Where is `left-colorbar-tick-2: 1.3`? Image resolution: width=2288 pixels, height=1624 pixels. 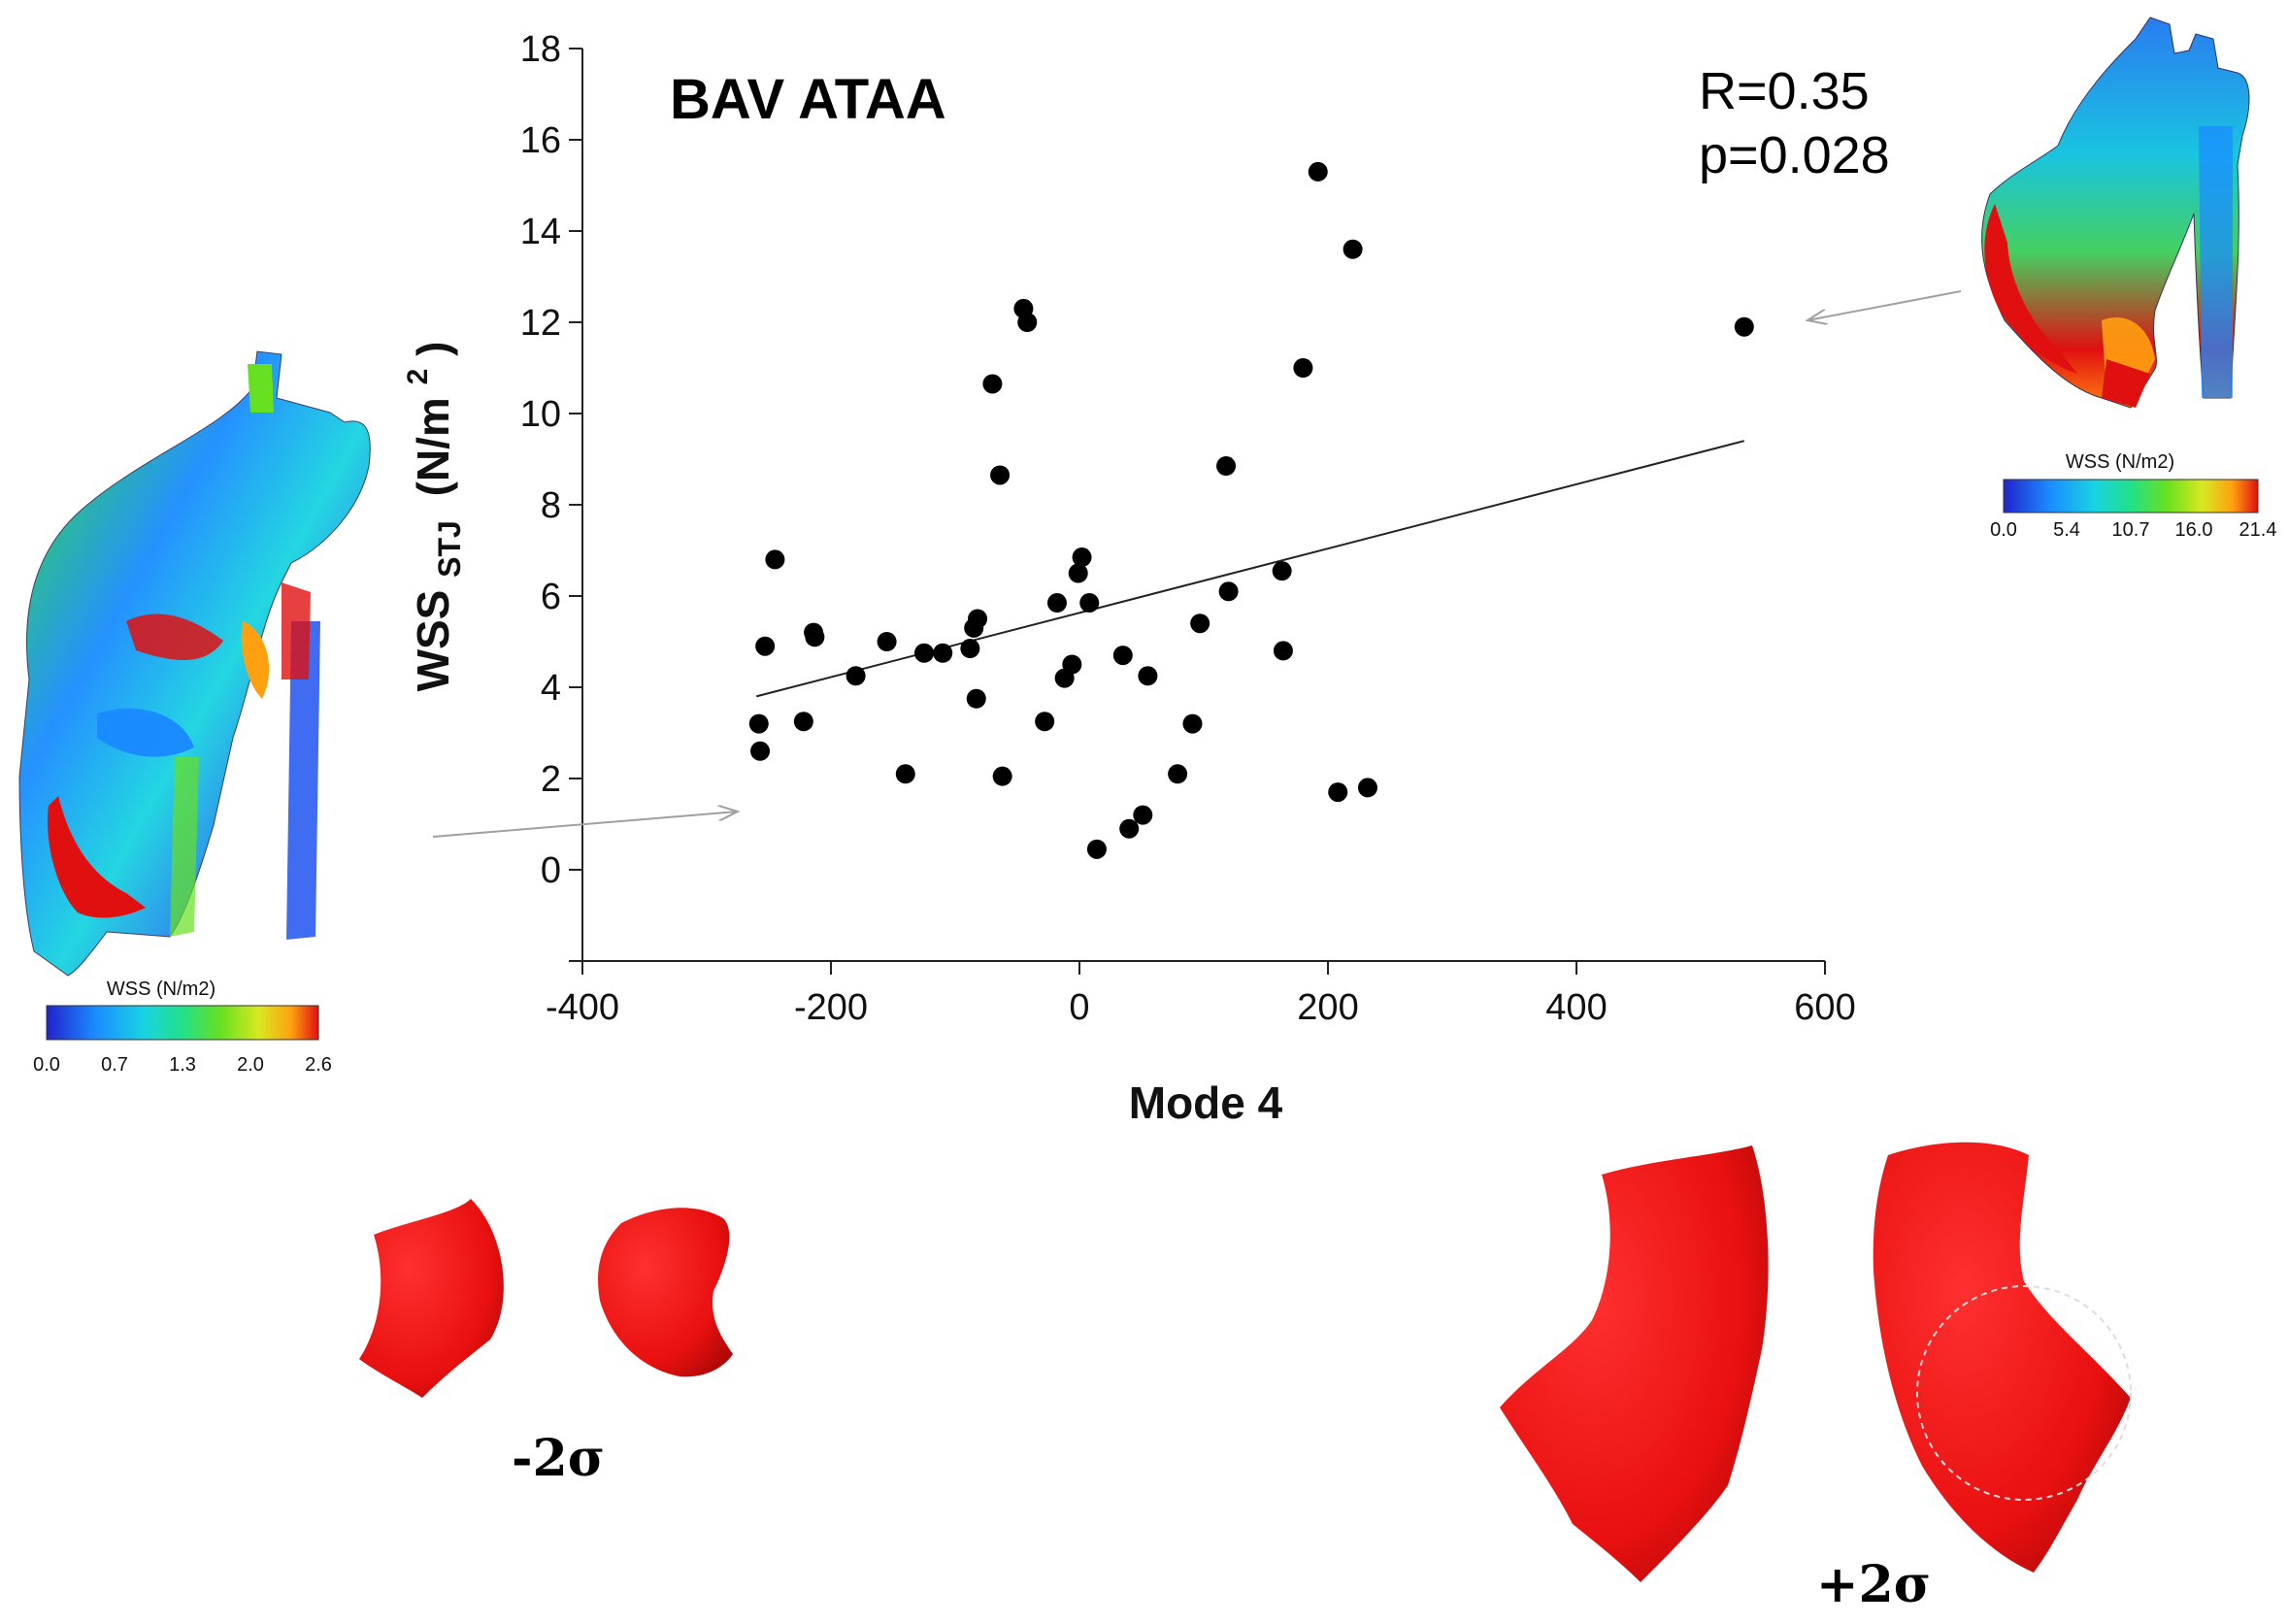 left-colorbar-tick-2: 1.3 is located at coordinates (182, 1065).